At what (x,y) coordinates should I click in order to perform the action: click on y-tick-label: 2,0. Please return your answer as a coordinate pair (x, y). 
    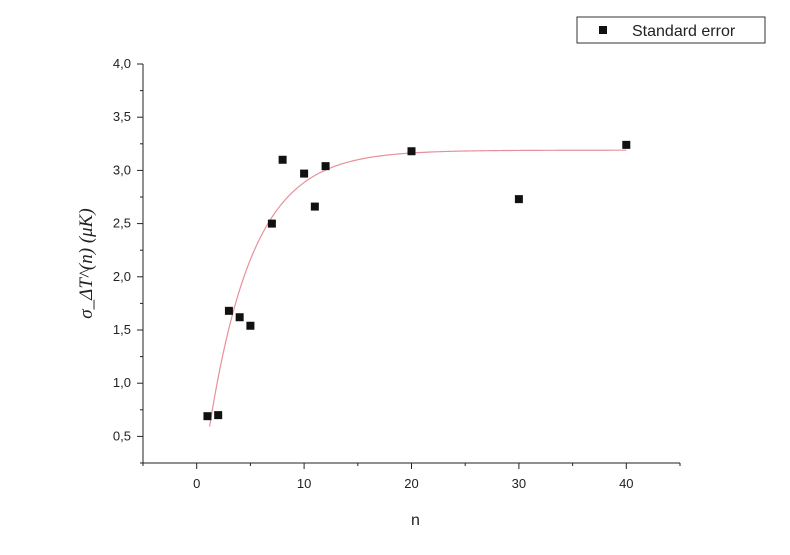
    Looking at the image, I should click on (122, 276).